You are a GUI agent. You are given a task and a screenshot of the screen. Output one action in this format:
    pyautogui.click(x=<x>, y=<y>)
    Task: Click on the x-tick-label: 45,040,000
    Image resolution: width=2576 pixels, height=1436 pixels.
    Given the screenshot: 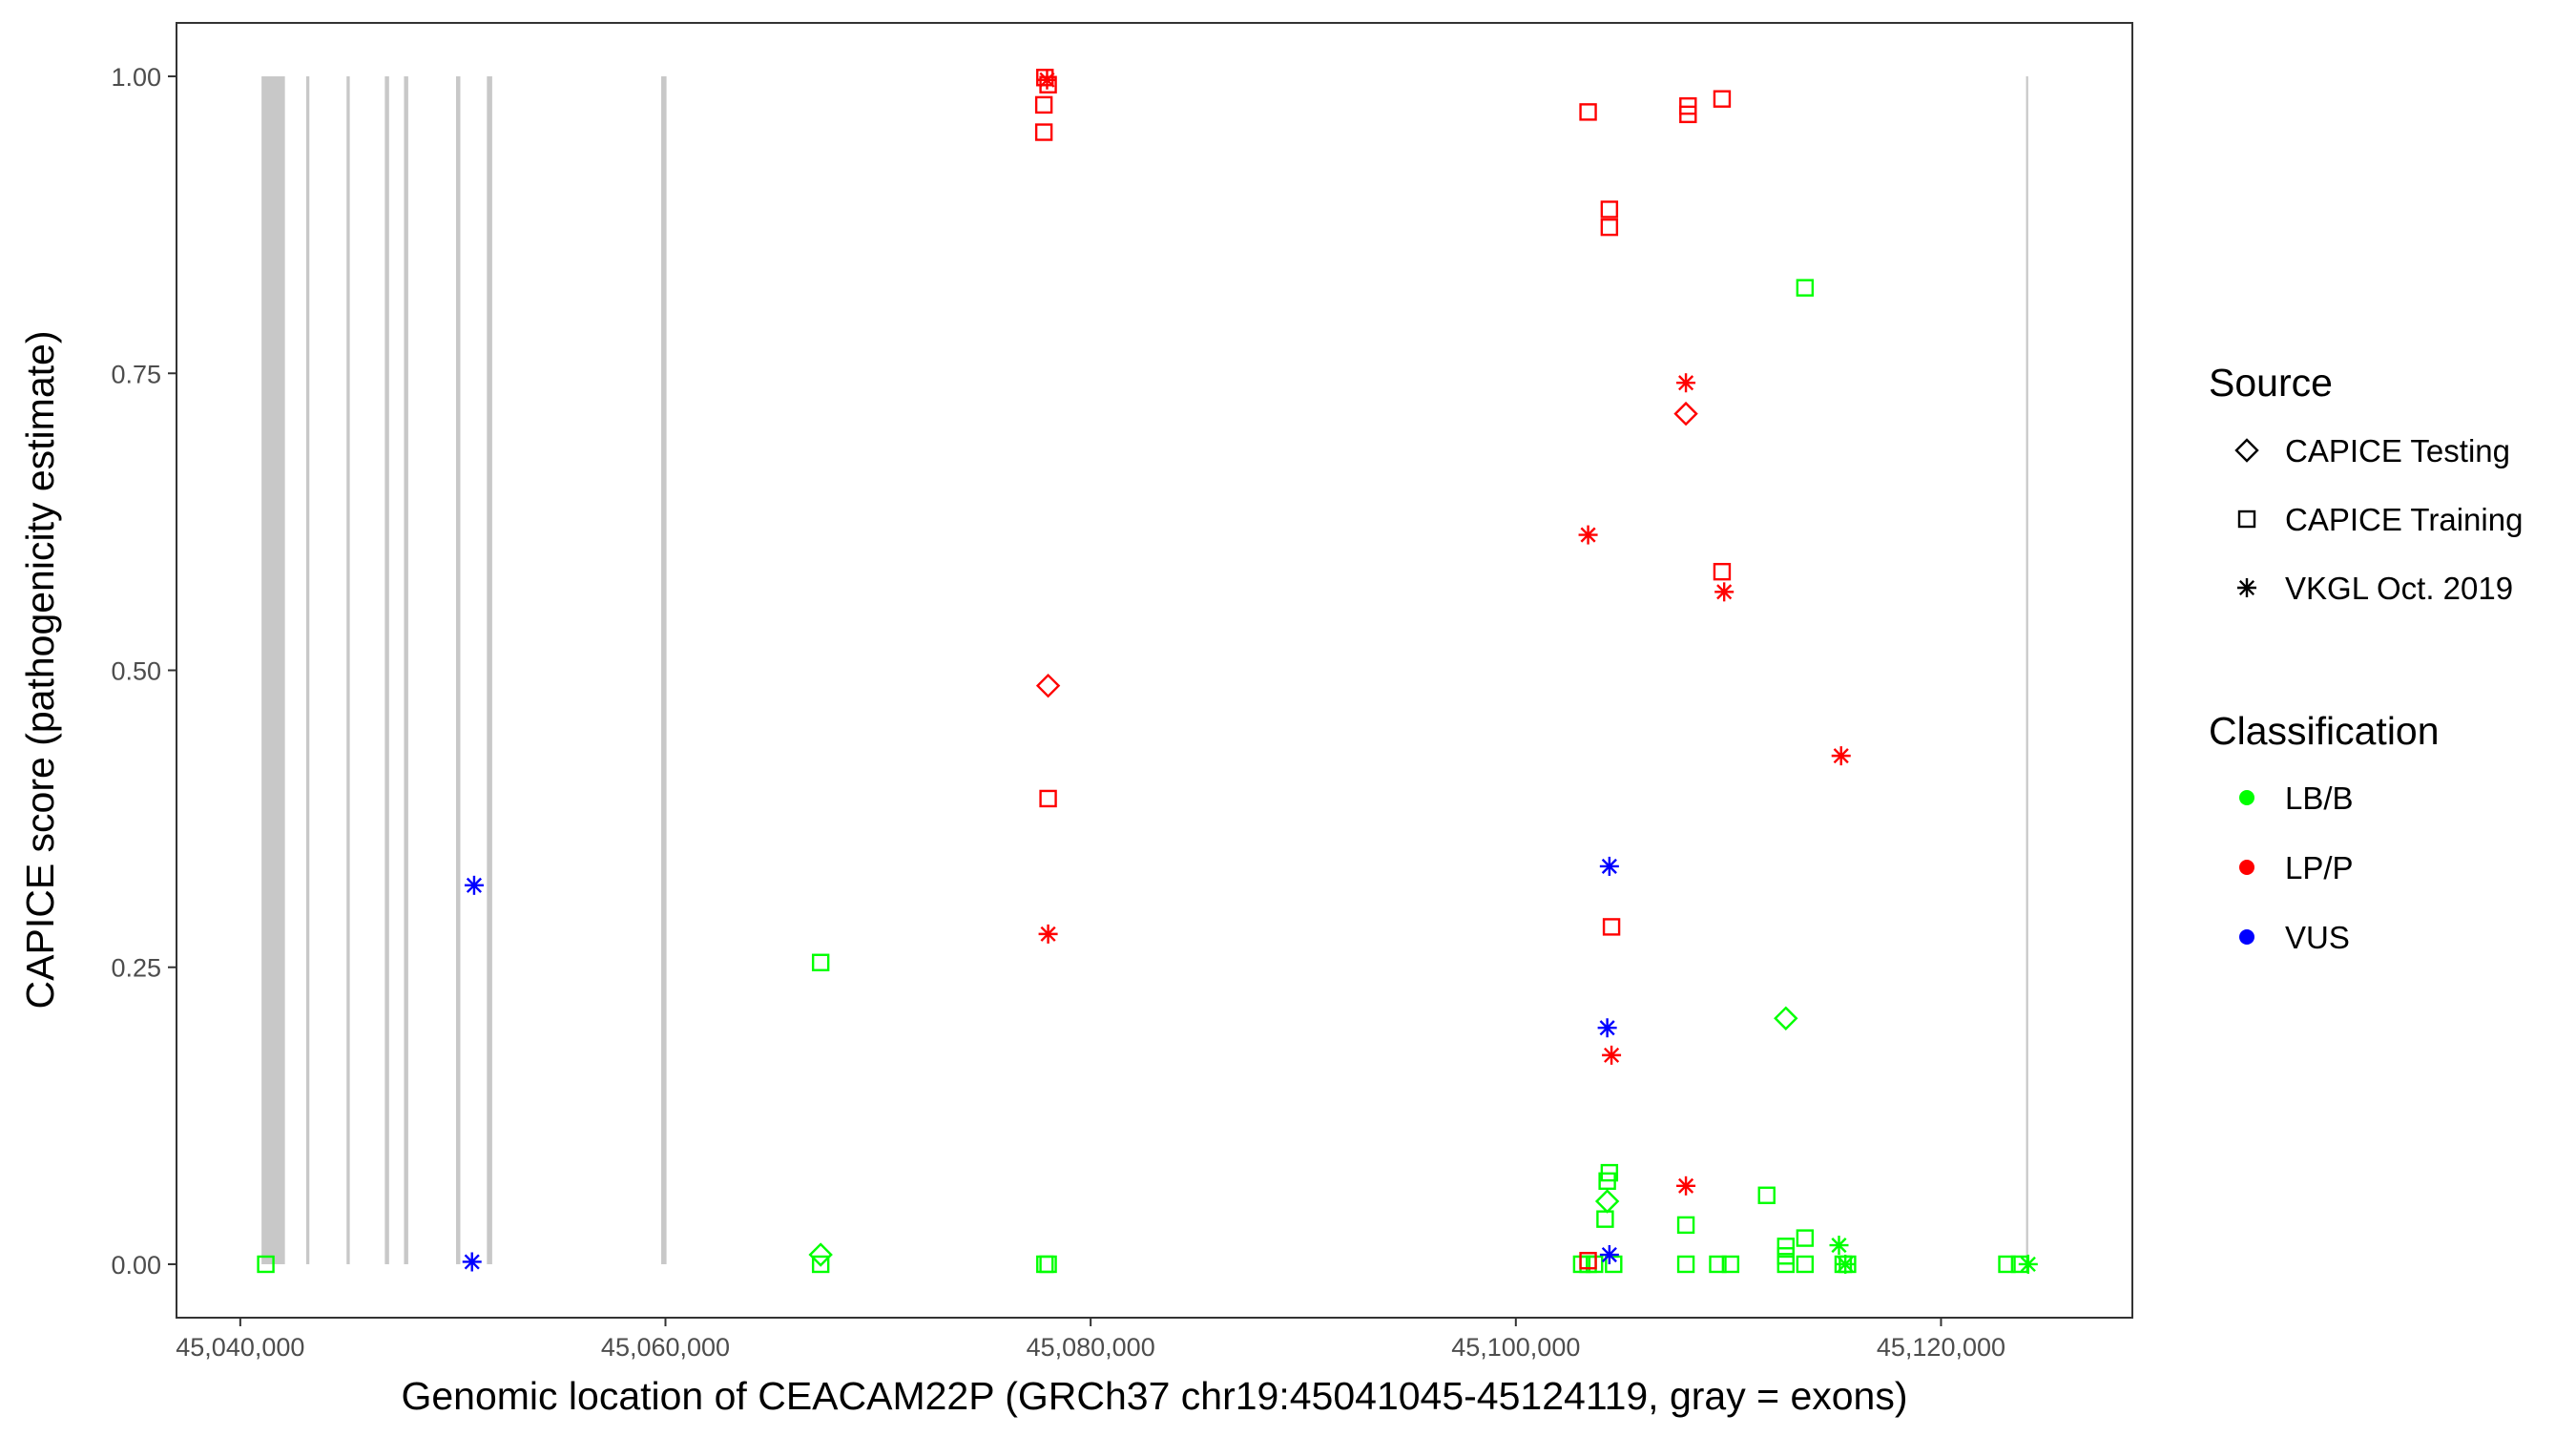 What is the action you would take?
    pyautogui.click(x=240, y=1347)
    